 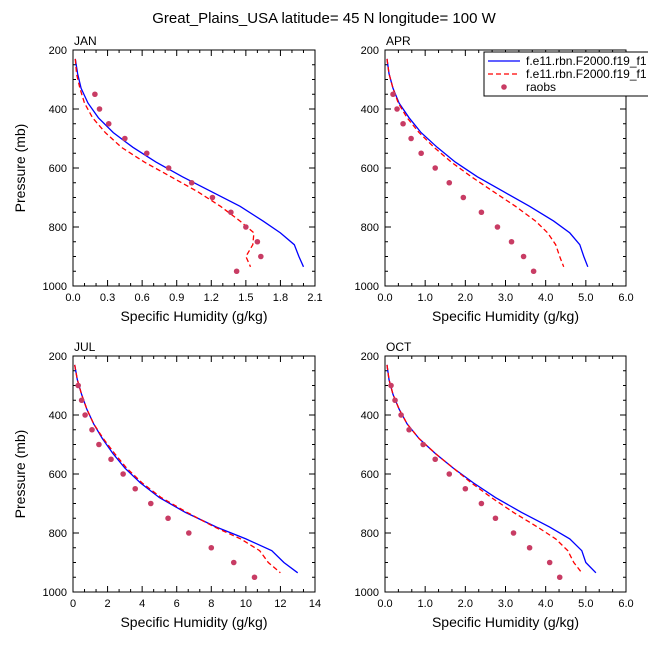 I want to click on panel-label: APR, so click(x=398, y=41).